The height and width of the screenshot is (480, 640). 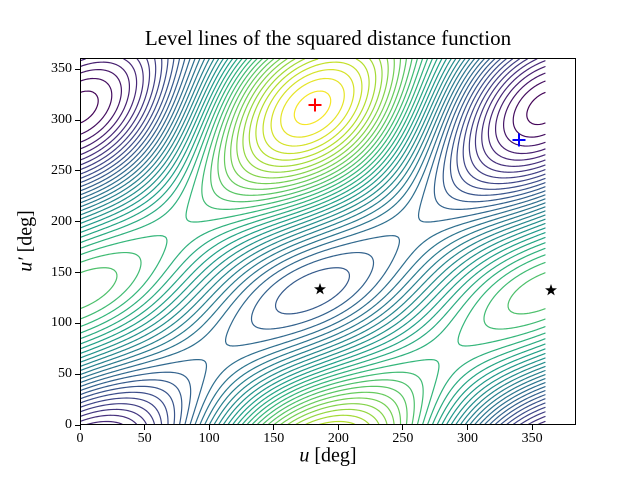 I want to click on y-tick-label: 150, so click(x=61, y=272).